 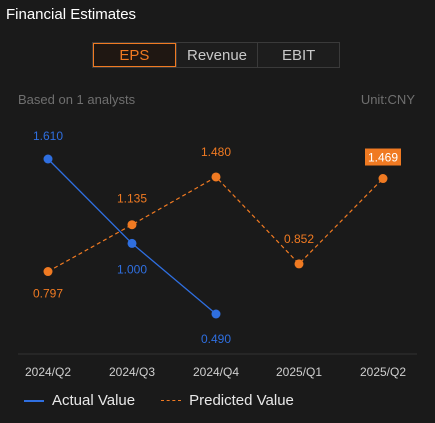 What do you see at coordinates (216, 152) in the screenshot?
I see `predicted-data-label: 1.480` at bounding box center [216, 152].